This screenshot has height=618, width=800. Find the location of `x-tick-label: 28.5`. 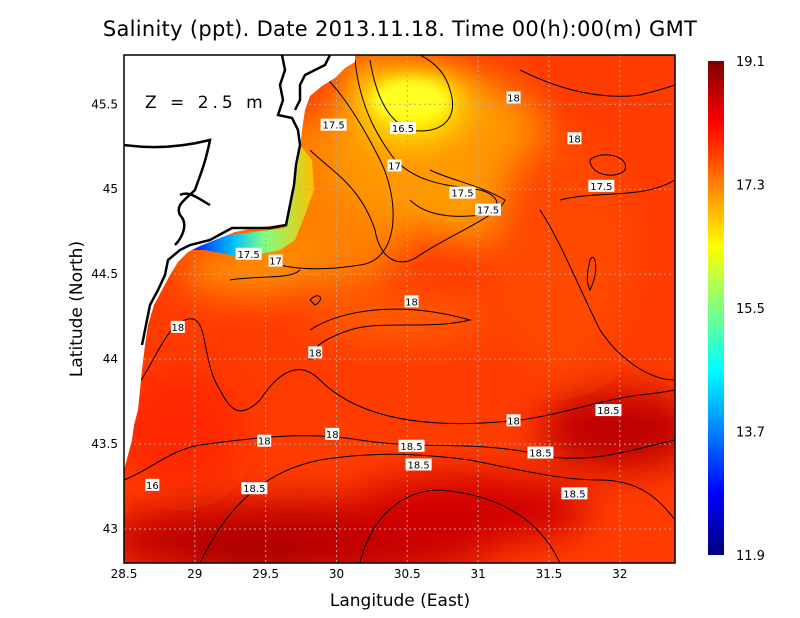

x-tick-label: 28.5 is located at coordinates (124, 574).